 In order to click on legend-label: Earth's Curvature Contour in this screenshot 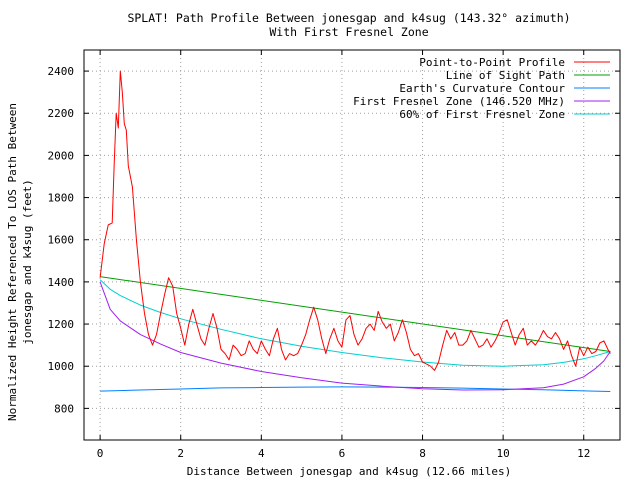, I will do `click(482, 88)`.